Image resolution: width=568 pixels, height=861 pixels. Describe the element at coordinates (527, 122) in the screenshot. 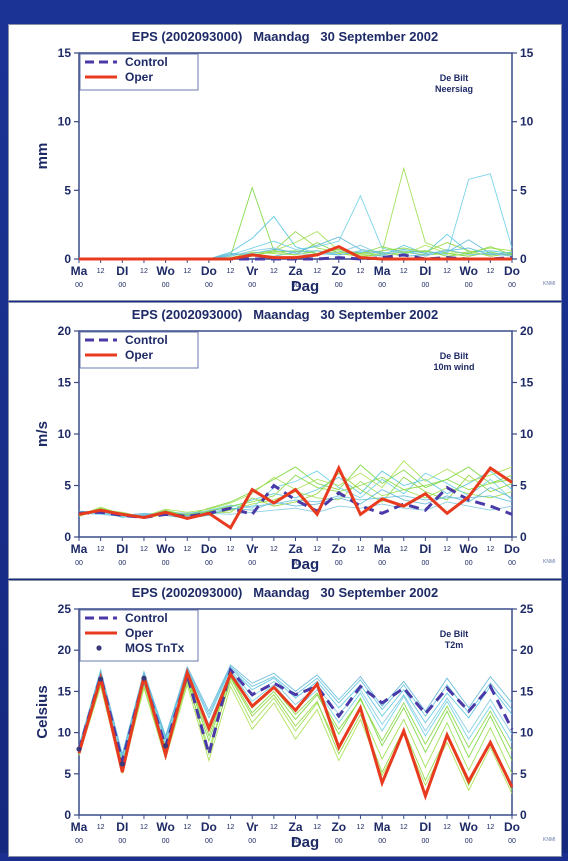

I see `y-tick-label-right: 10` at that location.